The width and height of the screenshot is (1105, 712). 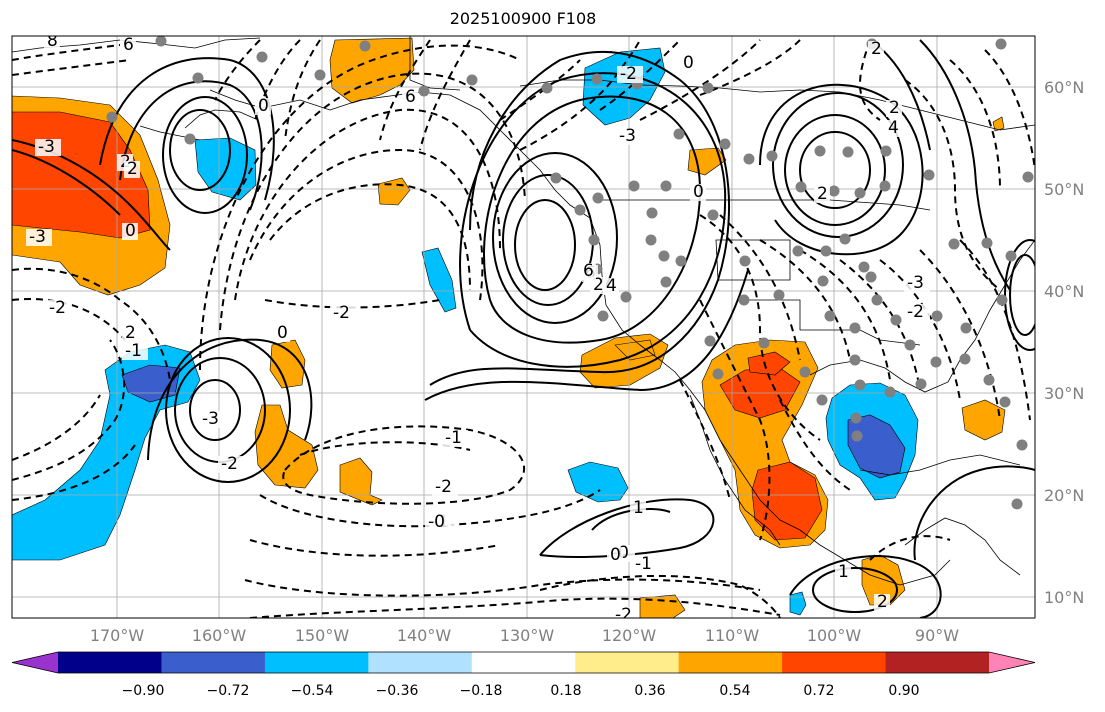 I want to click on lat-label: 20°N, so click(x=1064, y=495).